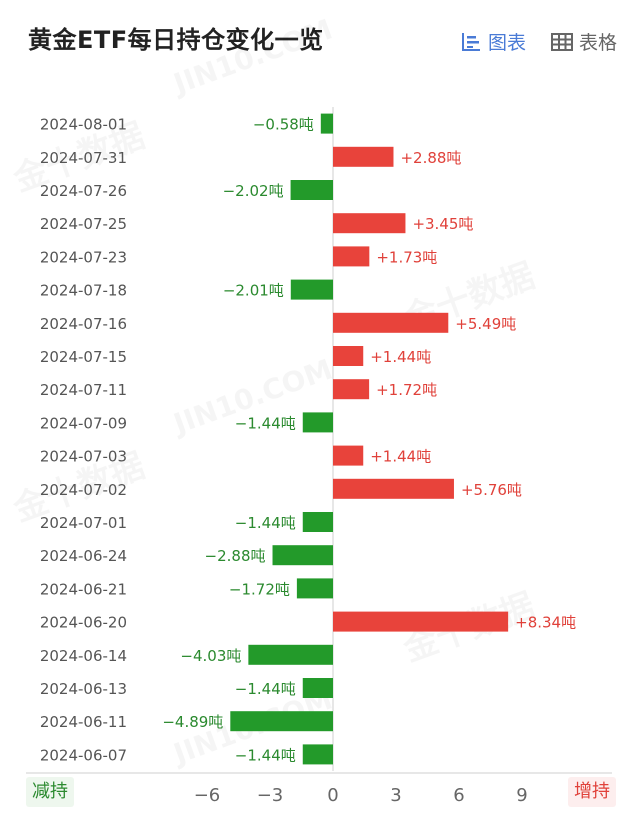  What do you see at coordinates (253, 291) in the screenshot?
I see `value-label: −2.01吨` at bounding box center [253, 291].